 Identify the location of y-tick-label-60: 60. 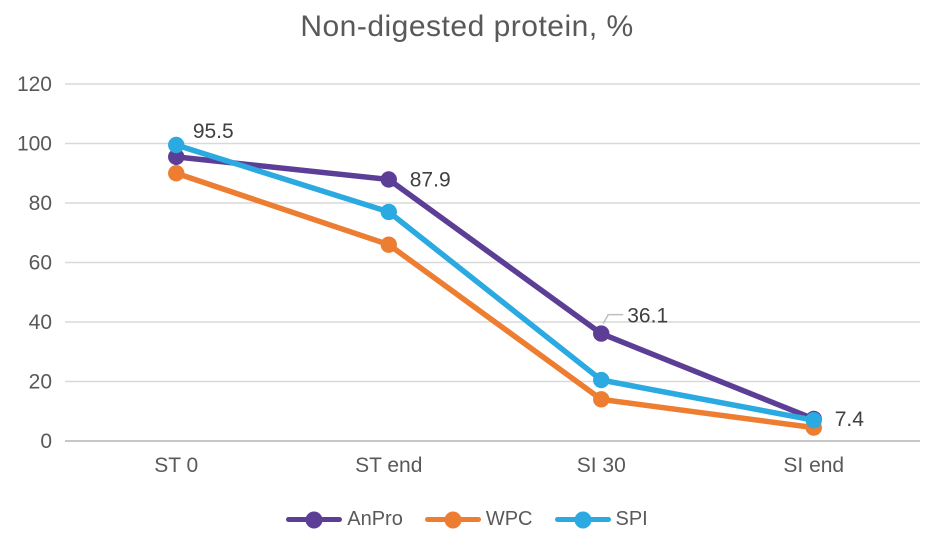
(40, 263).